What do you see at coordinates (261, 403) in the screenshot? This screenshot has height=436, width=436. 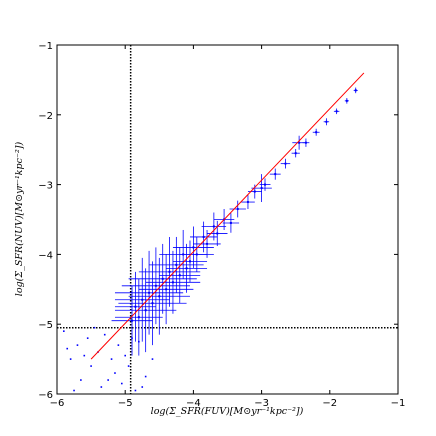 I see `x-tick-label: −3` at bounding box center [261, 403].